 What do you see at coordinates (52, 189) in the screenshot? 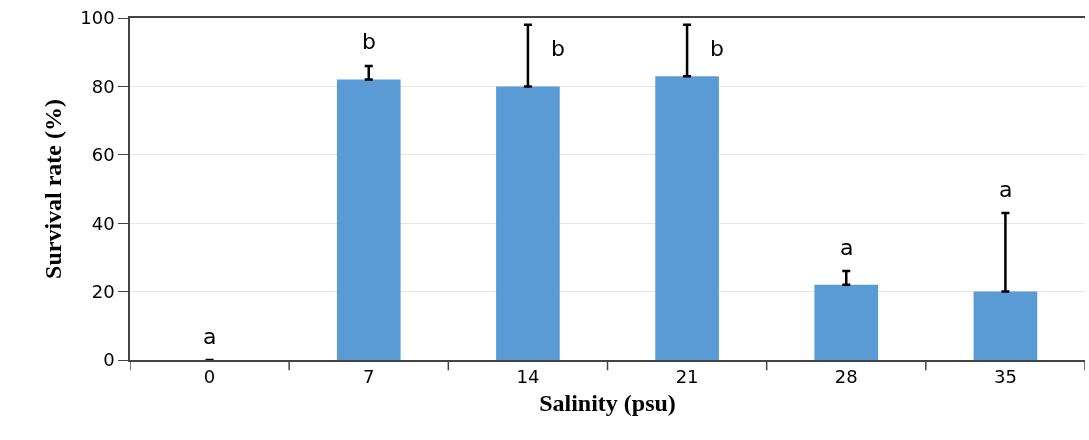
I see `y-axis-title: Survival rate (%)` at bounding box center [52, 189].